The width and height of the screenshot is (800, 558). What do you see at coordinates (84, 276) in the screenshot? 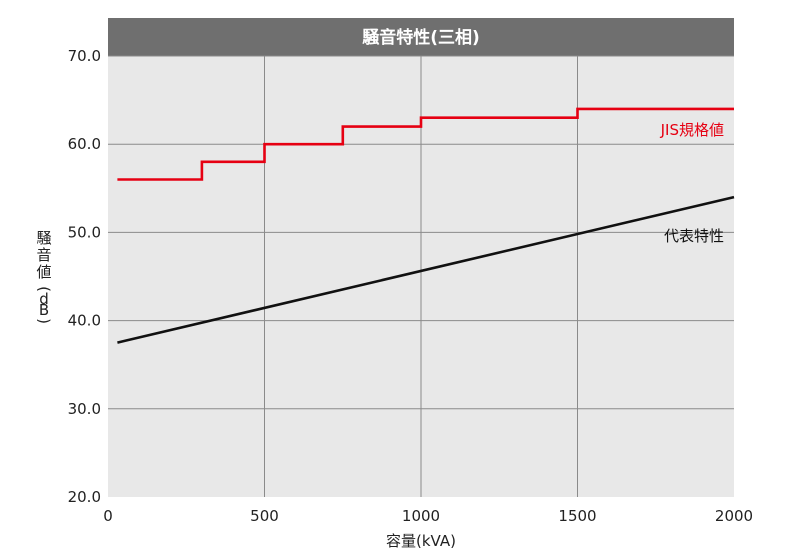
I see `y-tick-labels: 20.0 30.0 40.0 50.0 60.0 70.0` at bounding box center [84, 276].